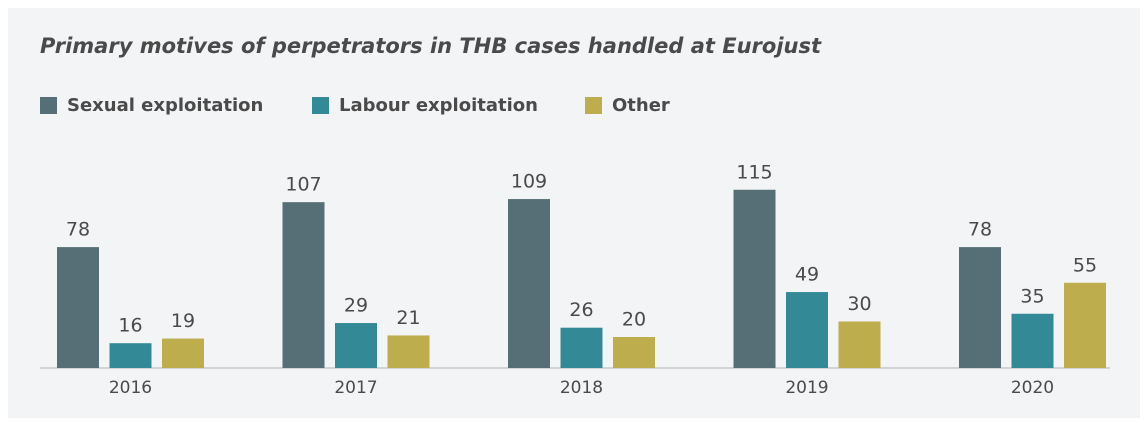 This screenshot has width=1148, height=423. Describe the element at coordinates (1032, 388) in the screenshot. I see `x-tick-label: 2020` at that location.